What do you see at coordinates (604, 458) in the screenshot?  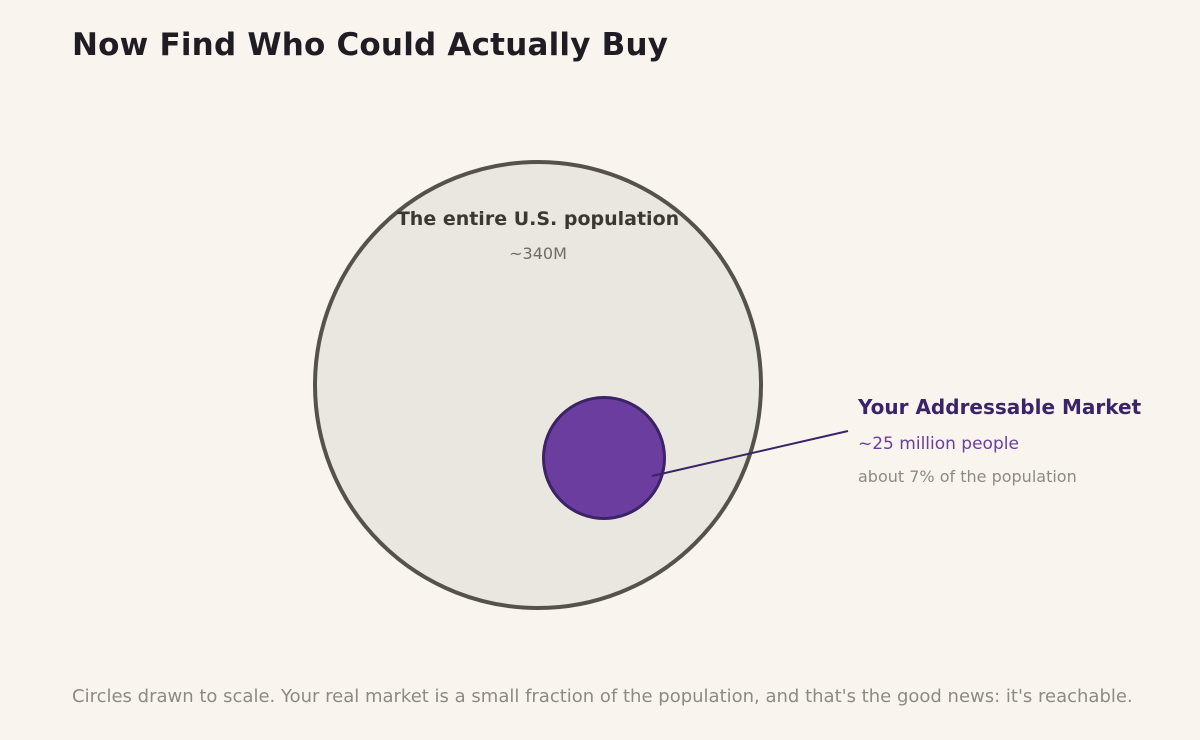 I see `market-circle` at bounding box center [604, 458].